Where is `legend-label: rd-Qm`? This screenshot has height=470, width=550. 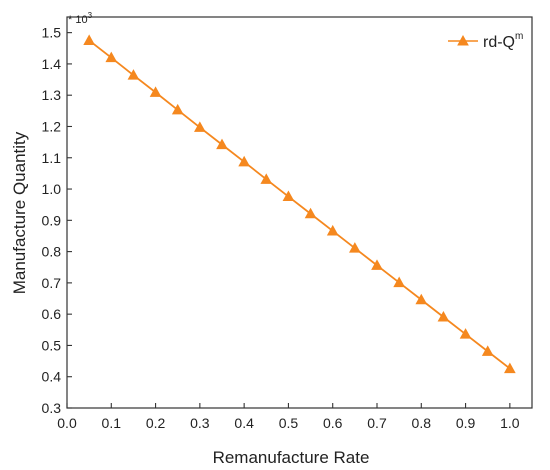 legend-label: rd-Qm is located at coordinates (503, 41).